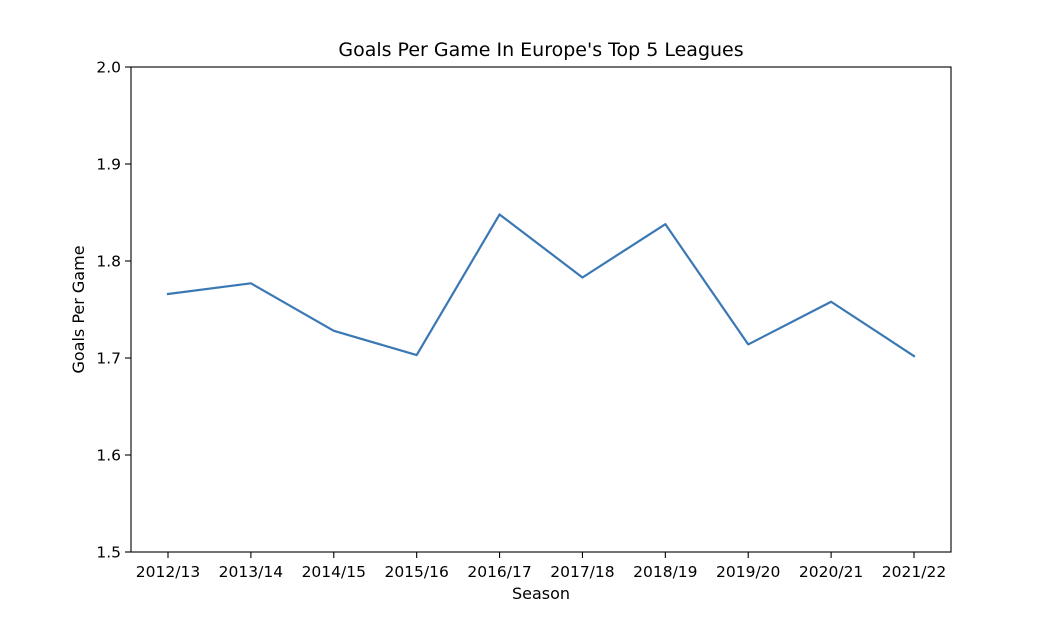  I want to click on x-tick-label: 2018/19, so click(665, 572).